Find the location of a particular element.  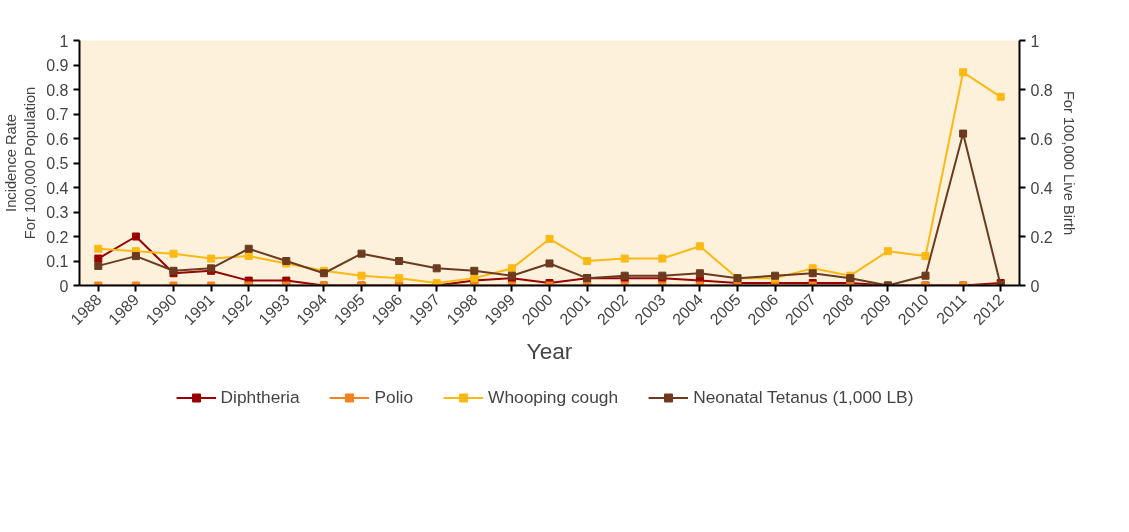

y-tick-label: 0 is located at coordinates (64, 286).